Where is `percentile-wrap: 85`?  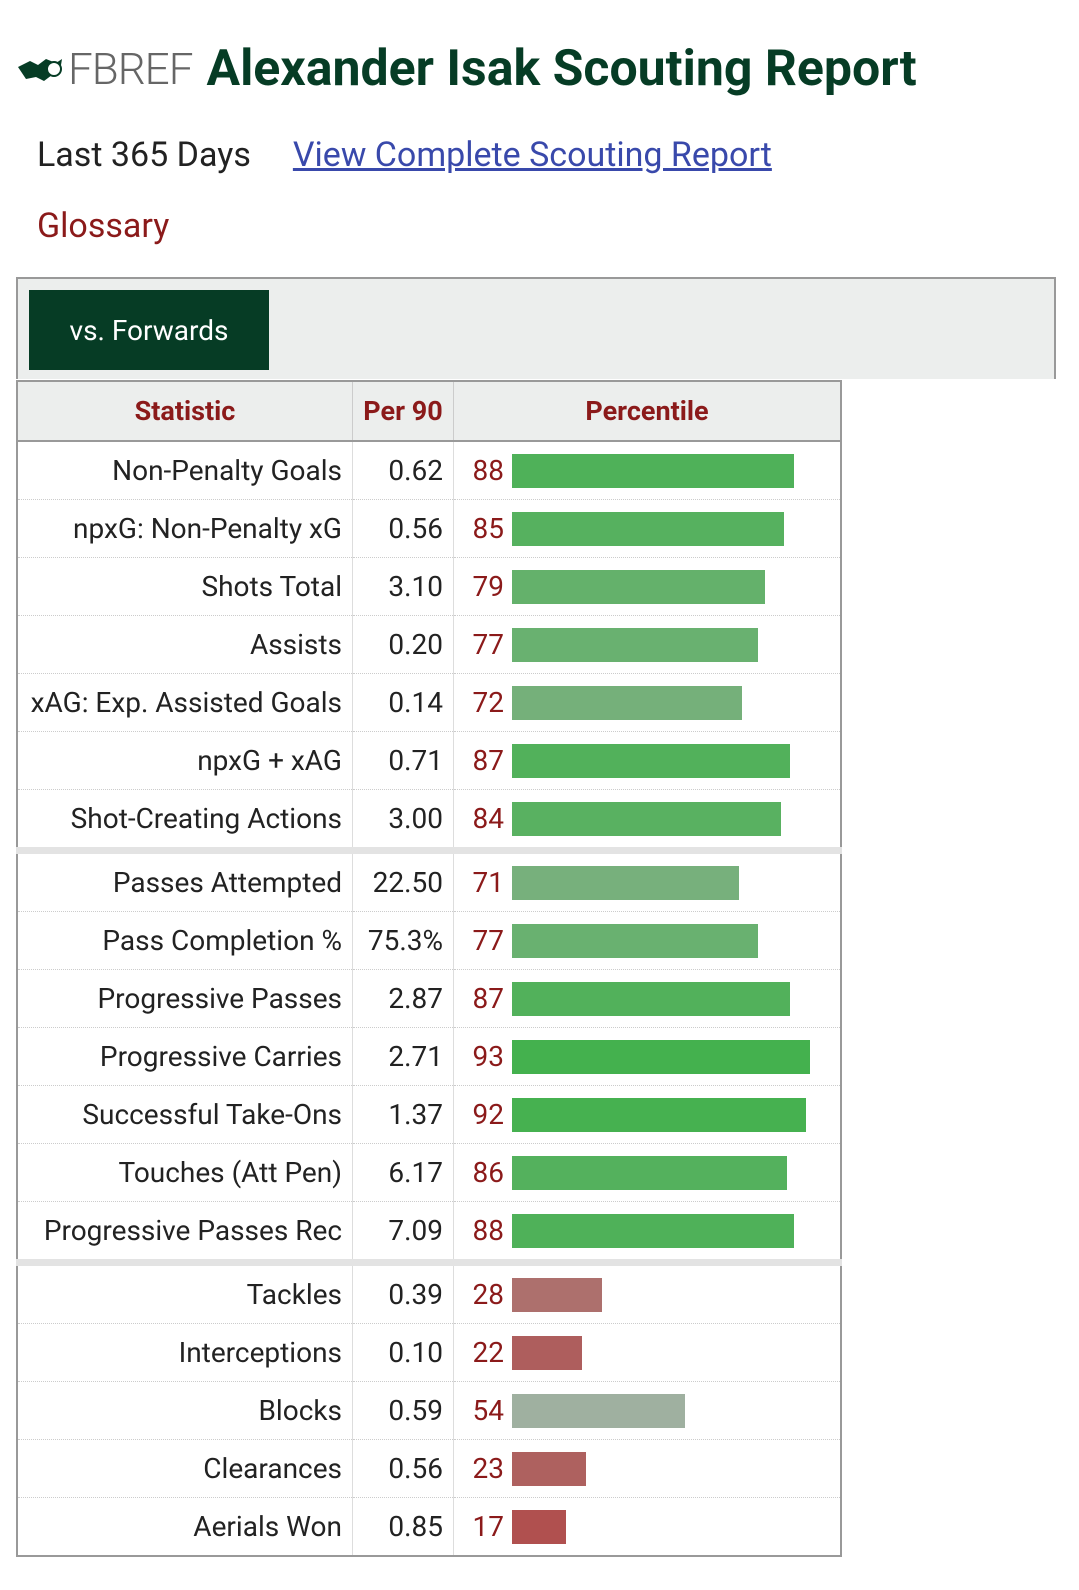
percentile-wrap: 85 is located at coordinates (647, 528).